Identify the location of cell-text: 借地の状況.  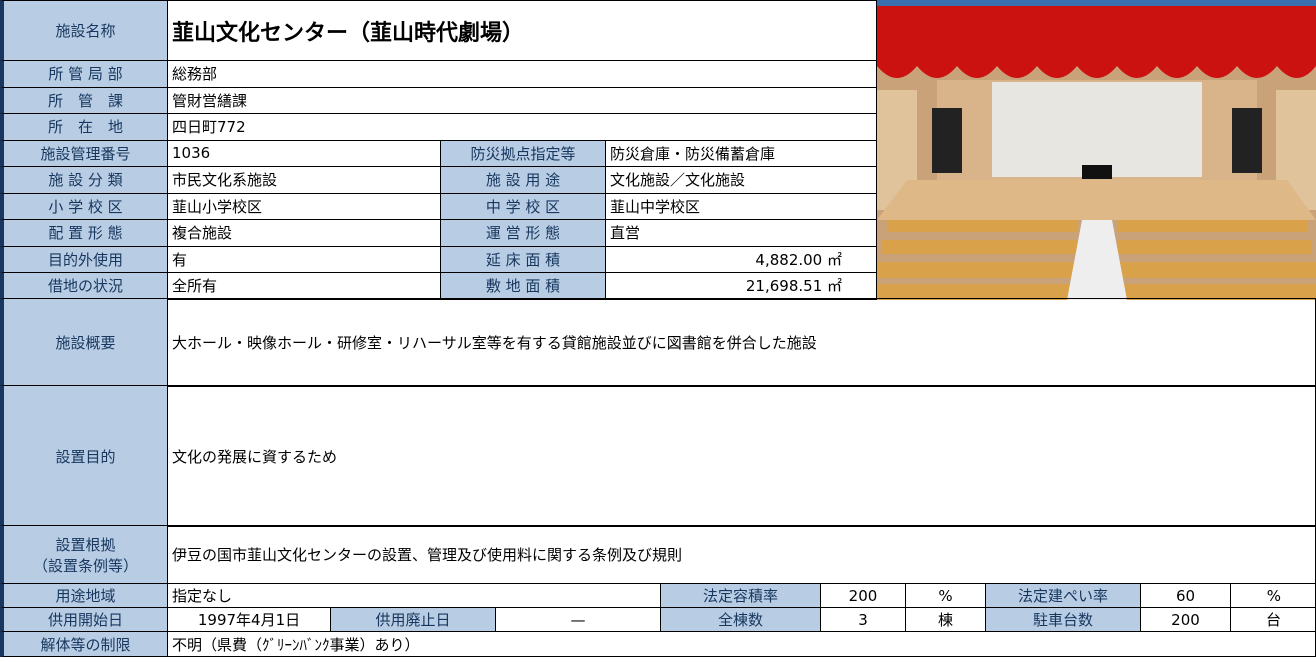
(85, 286).